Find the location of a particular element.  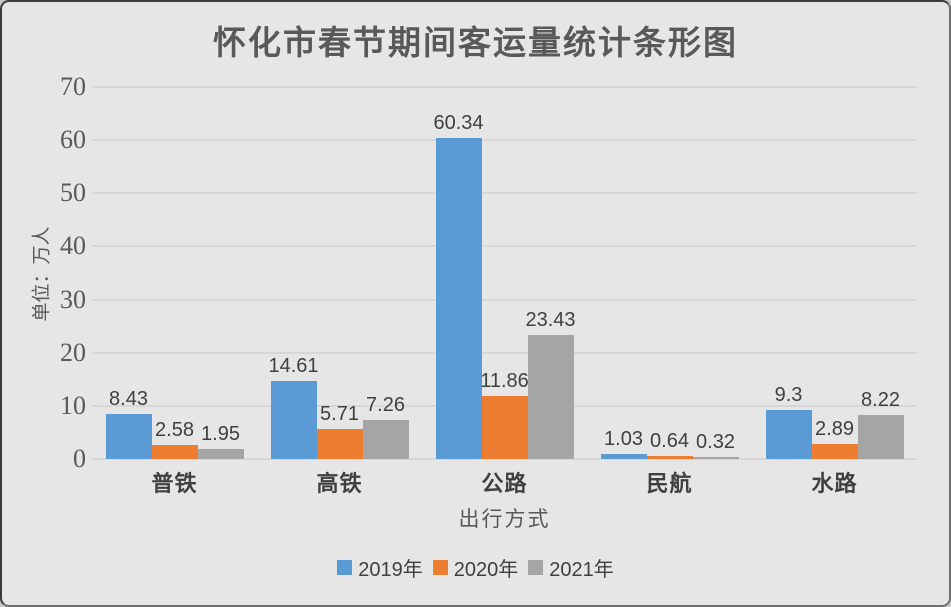

x-axis-title: 出行方式 is located at coordinates (504, 519).